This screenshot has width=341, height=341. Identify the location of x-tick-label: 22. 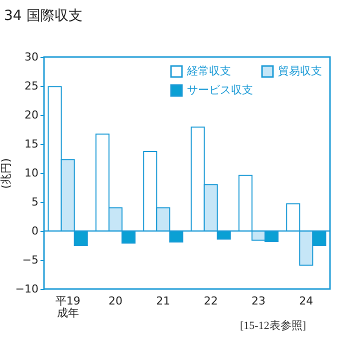
(211, 301).